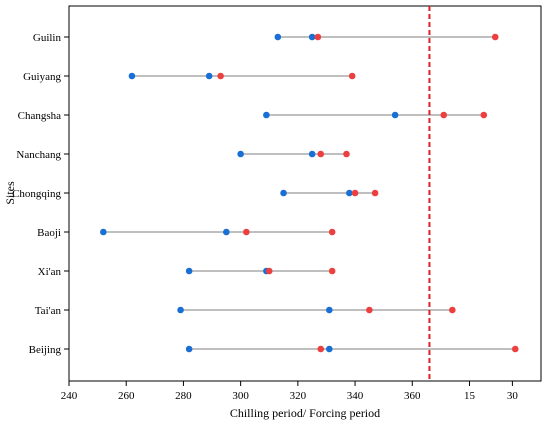 The height and width of the screenshot is (424, 550). What do you see at coordinates (10, 193) in the screenshot?
I see `y-axis-title: Sites` at bounding box center [10, 193].